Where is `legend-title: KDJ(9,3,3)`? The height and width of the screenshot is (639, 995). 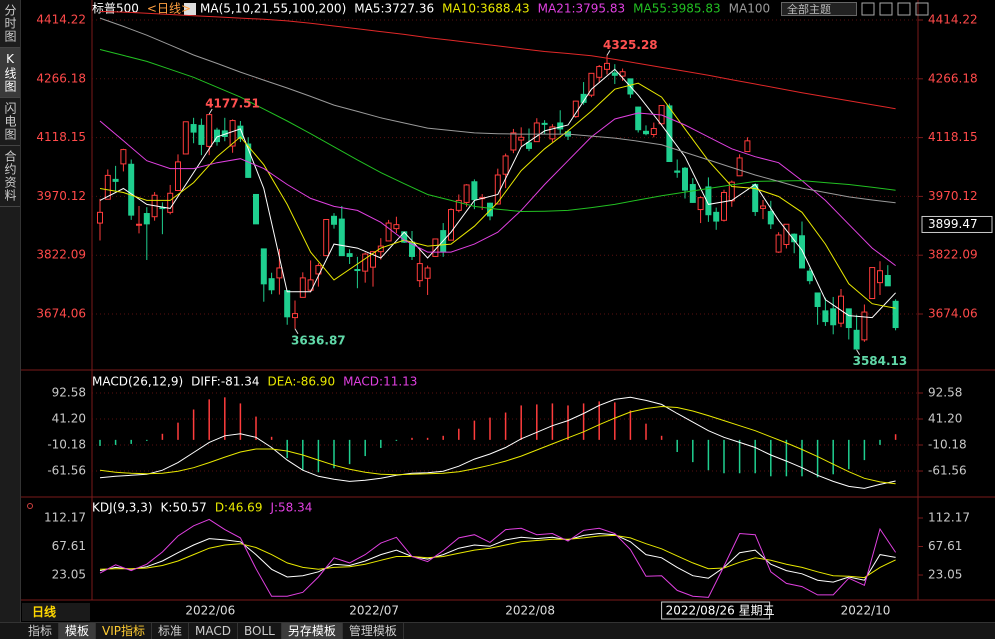 legend-title: KDJ(9,3,3) is located at coordinates (122, 508).